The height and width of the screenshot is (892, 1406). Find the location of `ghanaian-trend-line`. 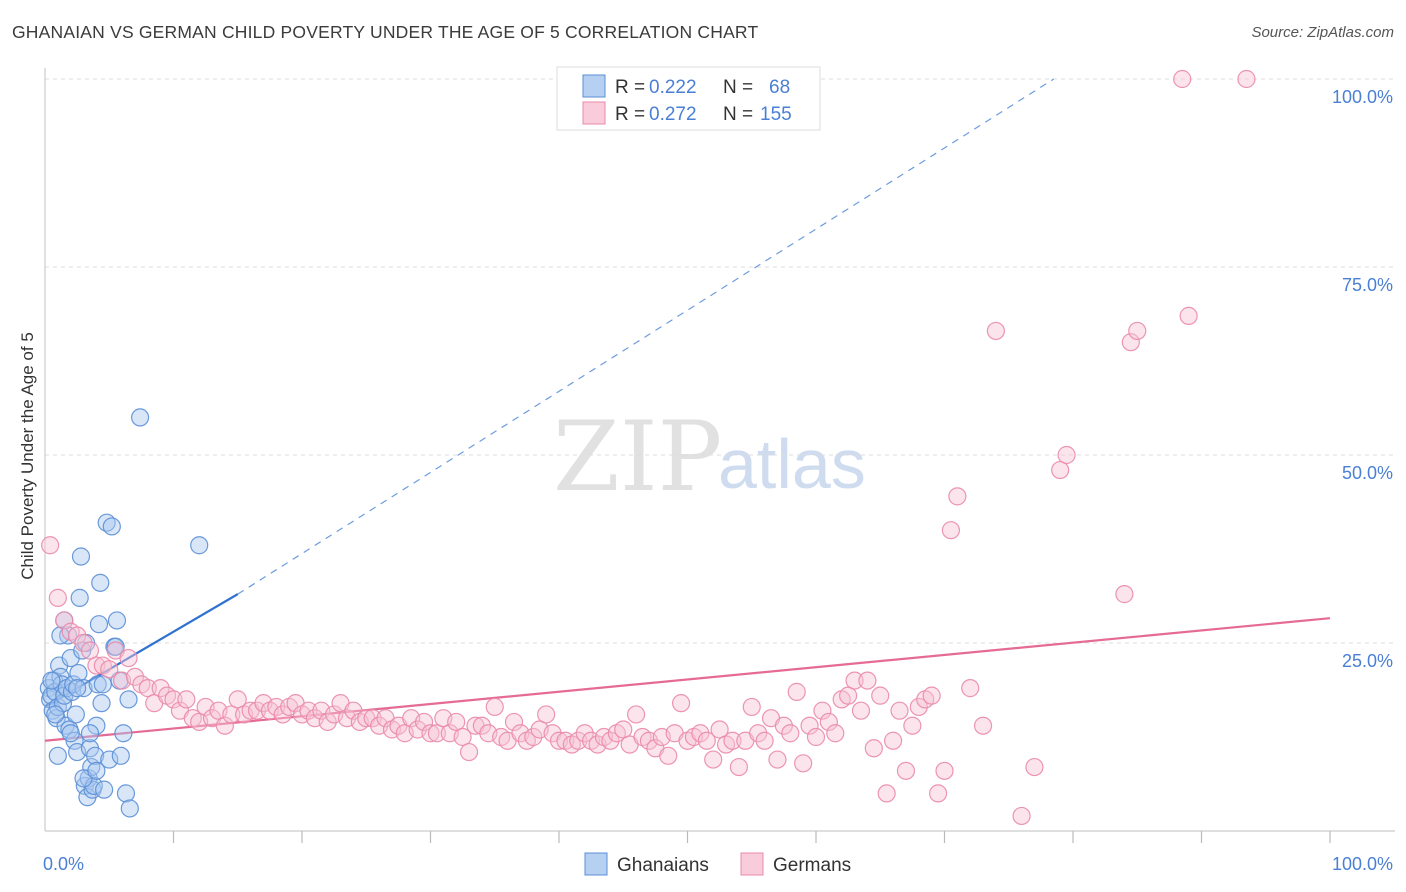

ghanaian-trend-line is located at coordinates (141, 650).